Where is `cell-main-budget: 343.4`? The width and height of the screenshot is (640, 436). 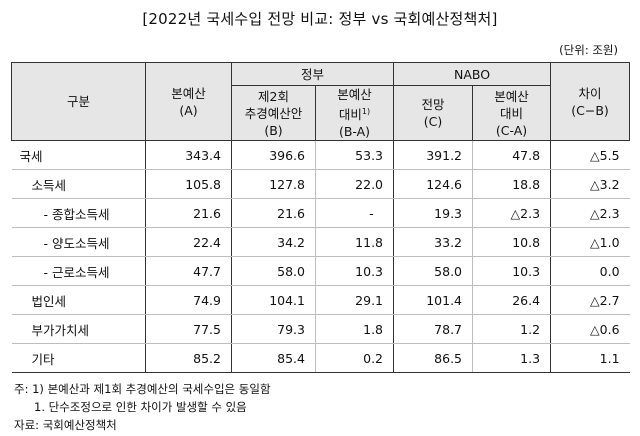 cell-main-budget: 343.4 is located at coordinates (188, 155).